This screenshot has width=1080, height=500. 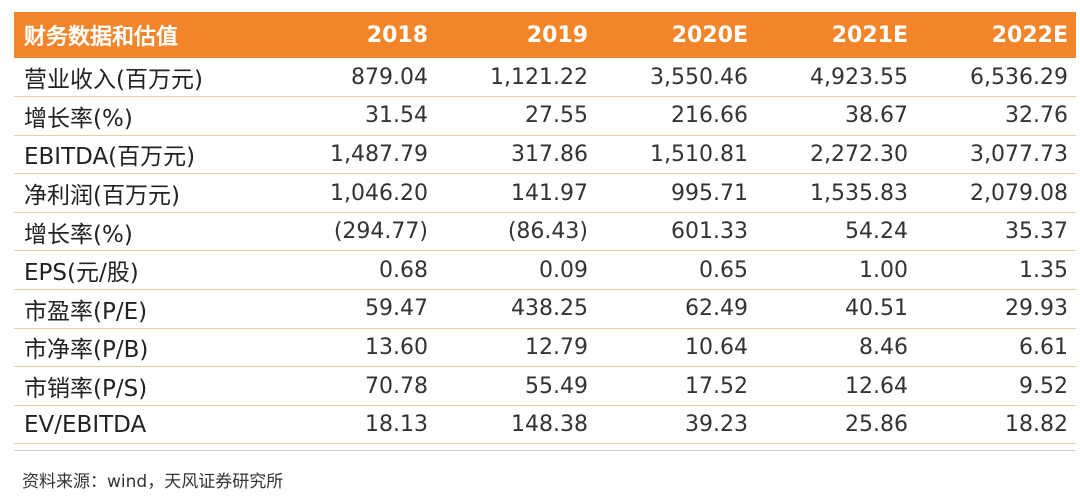 What do you see at coordinates (153, 482) in the screenshot?
I see `source-note: 资料来源：wind，天风证券研究所` at bounding box center [153, 482].